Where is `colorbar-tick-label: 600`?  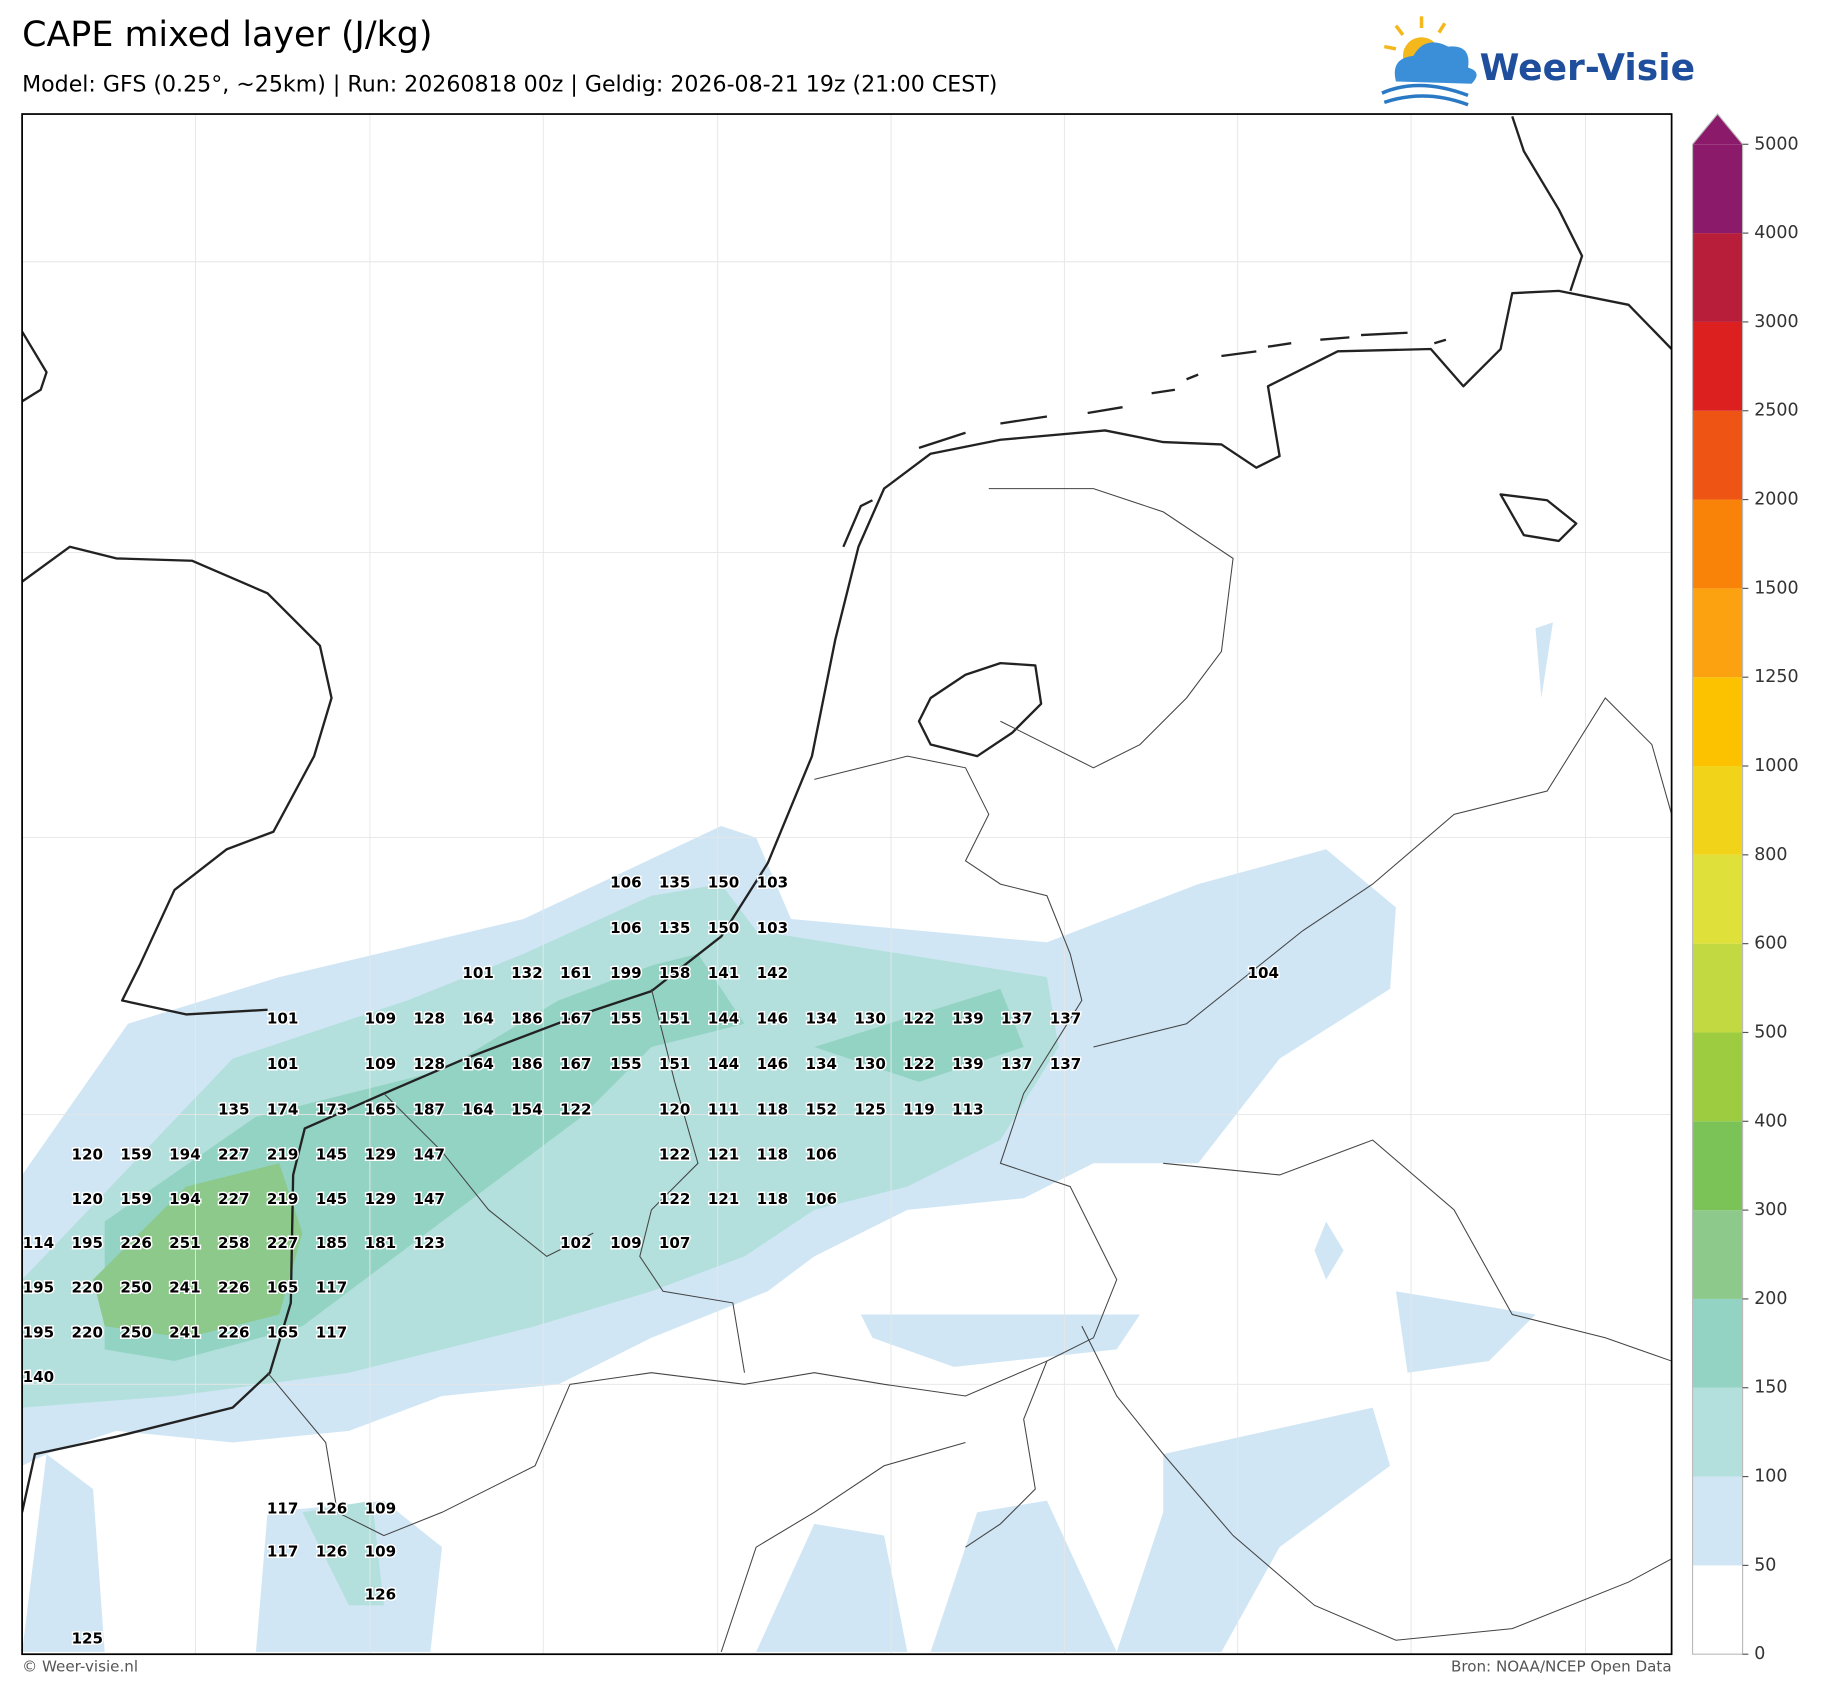 colorbar-tick-label: 600 is located at coordinates (1770, 944).